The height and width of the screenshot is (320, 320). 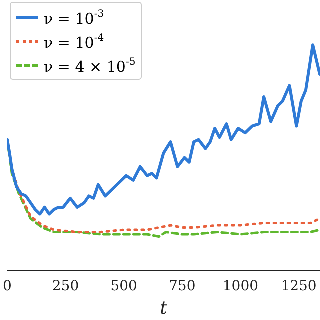 What do you see at coordinates (182, 286) in the screenshot?
I see `x-tick-label: 750` at bounding box center [182, 286].